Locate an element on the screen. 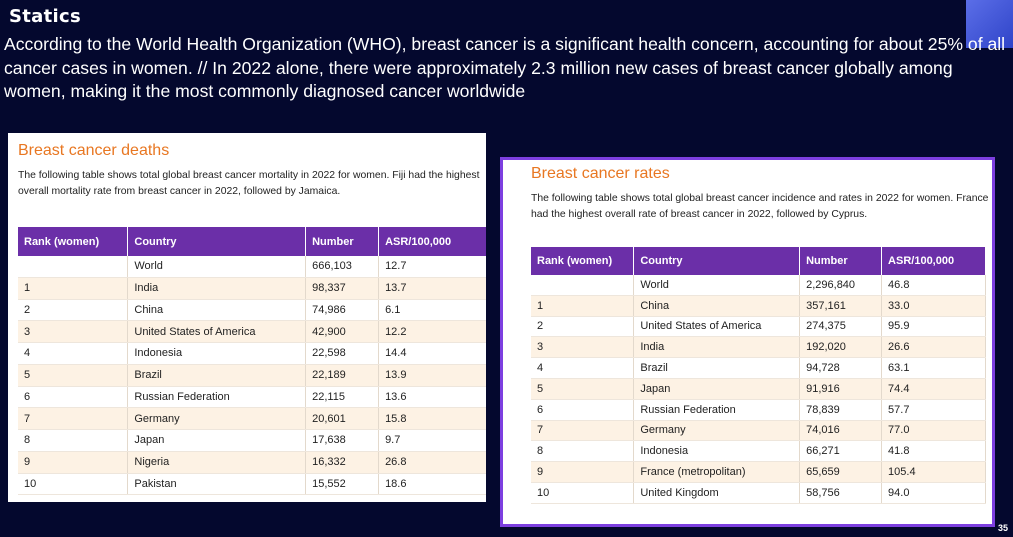  table-cell: 20,601 is located at coordinates (342, 418).